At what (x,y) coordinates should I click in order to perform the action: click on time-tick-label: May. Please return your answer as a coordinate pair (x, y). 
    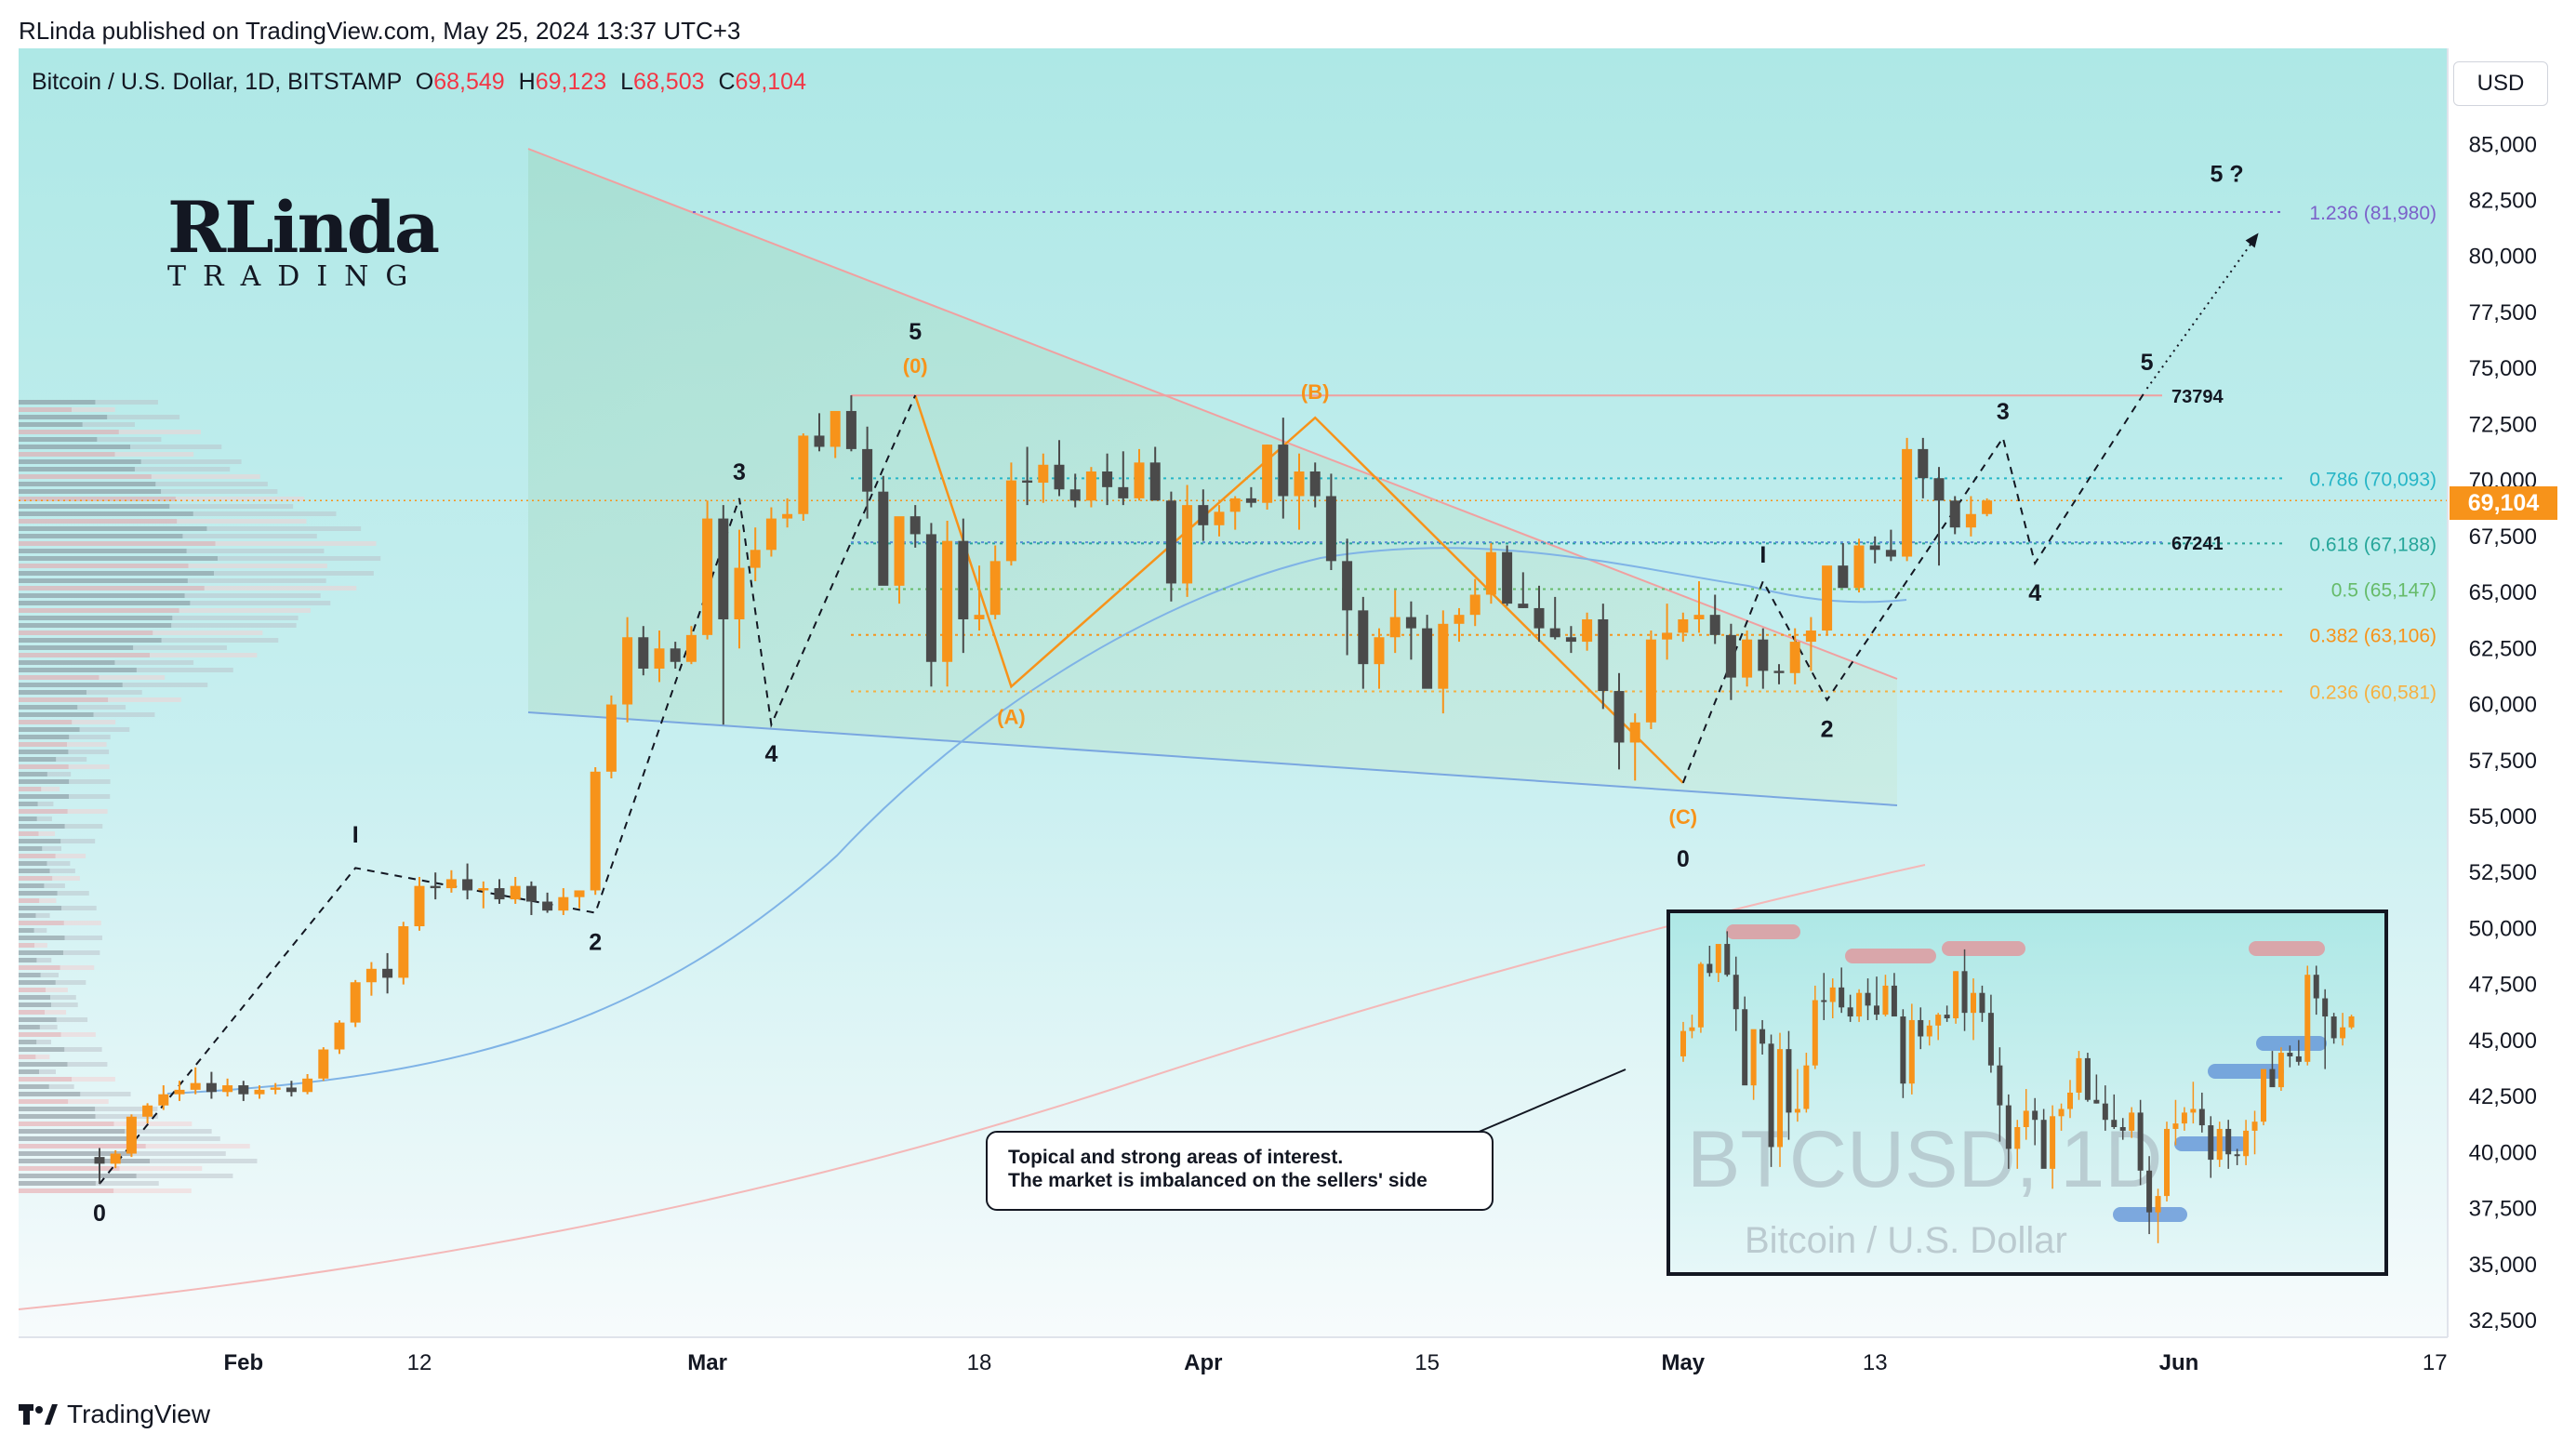
    Looking at the image, I should click on (1683, 1362).